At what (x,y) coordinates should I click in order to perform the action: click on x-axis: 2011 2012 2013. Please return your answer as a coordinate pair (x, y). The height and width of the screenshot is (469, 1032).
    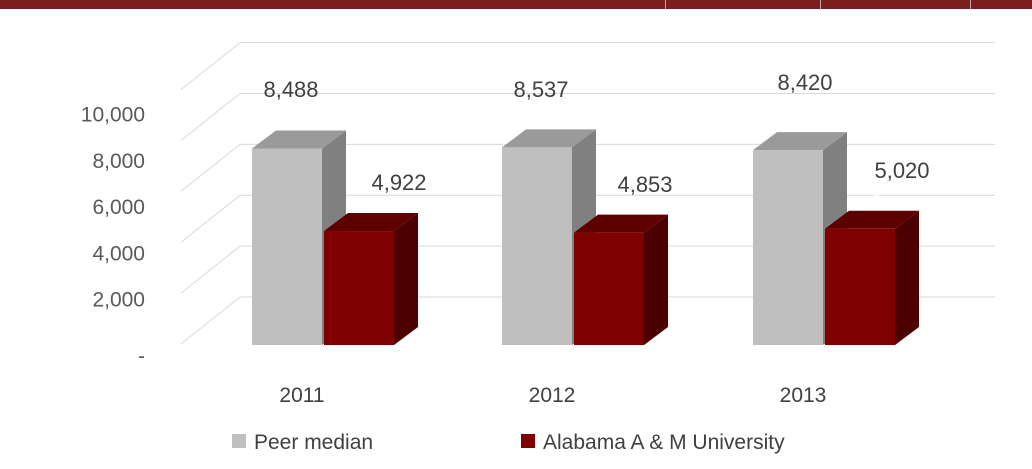
    Looking at the image, I should click on (552, 395).